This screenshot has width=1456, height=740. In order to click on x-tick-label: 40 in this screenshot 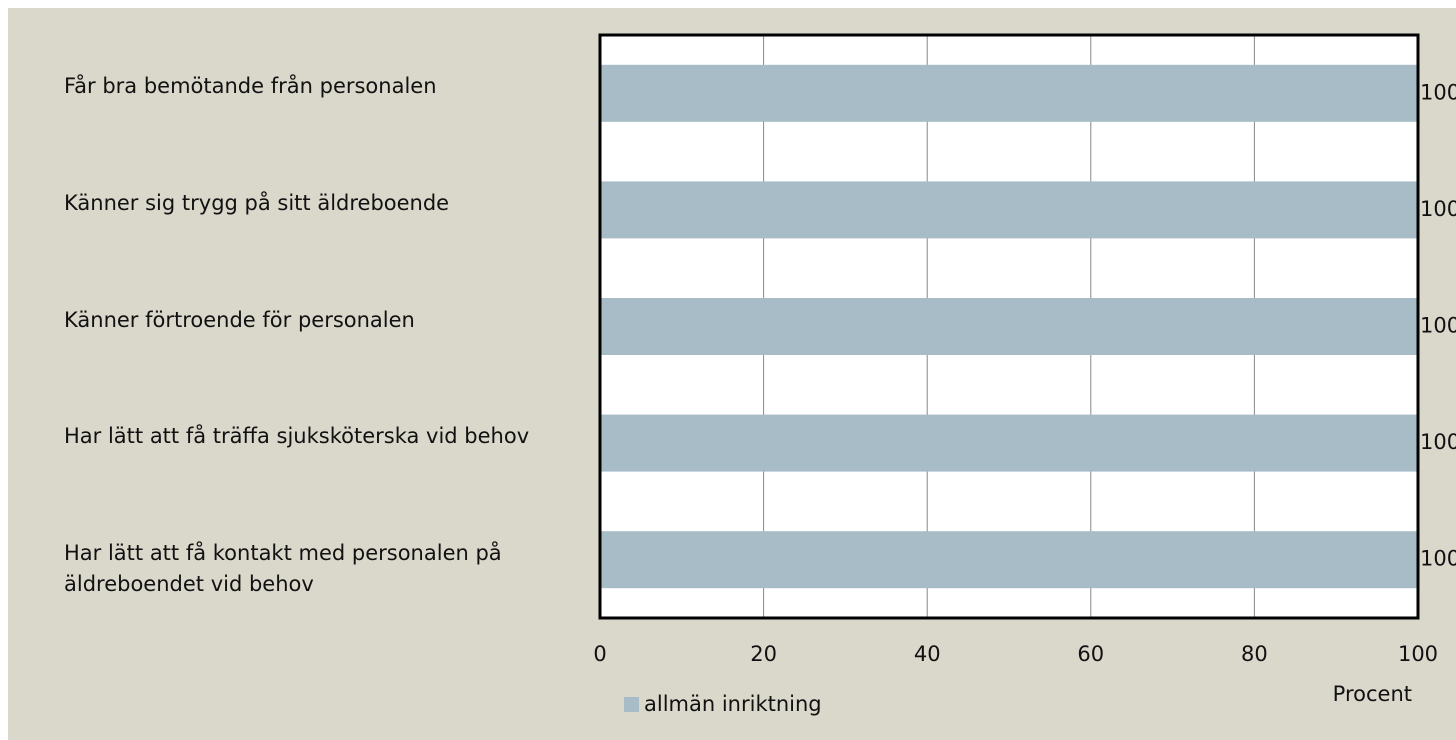, I will do `click(927, 654)`.